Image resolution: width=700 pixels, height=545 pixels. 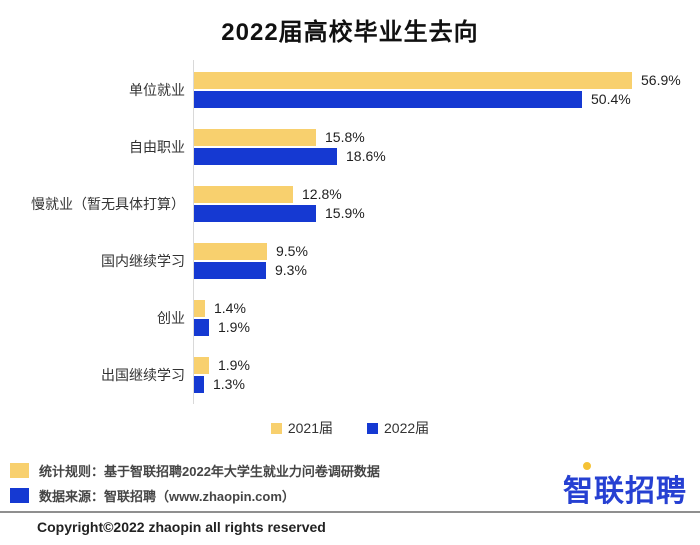 I want to click on note-statistics-rule: 统计规则：基于智联招聘2022年大学生就业力问卷调研数据, so click(x=195, y=470).